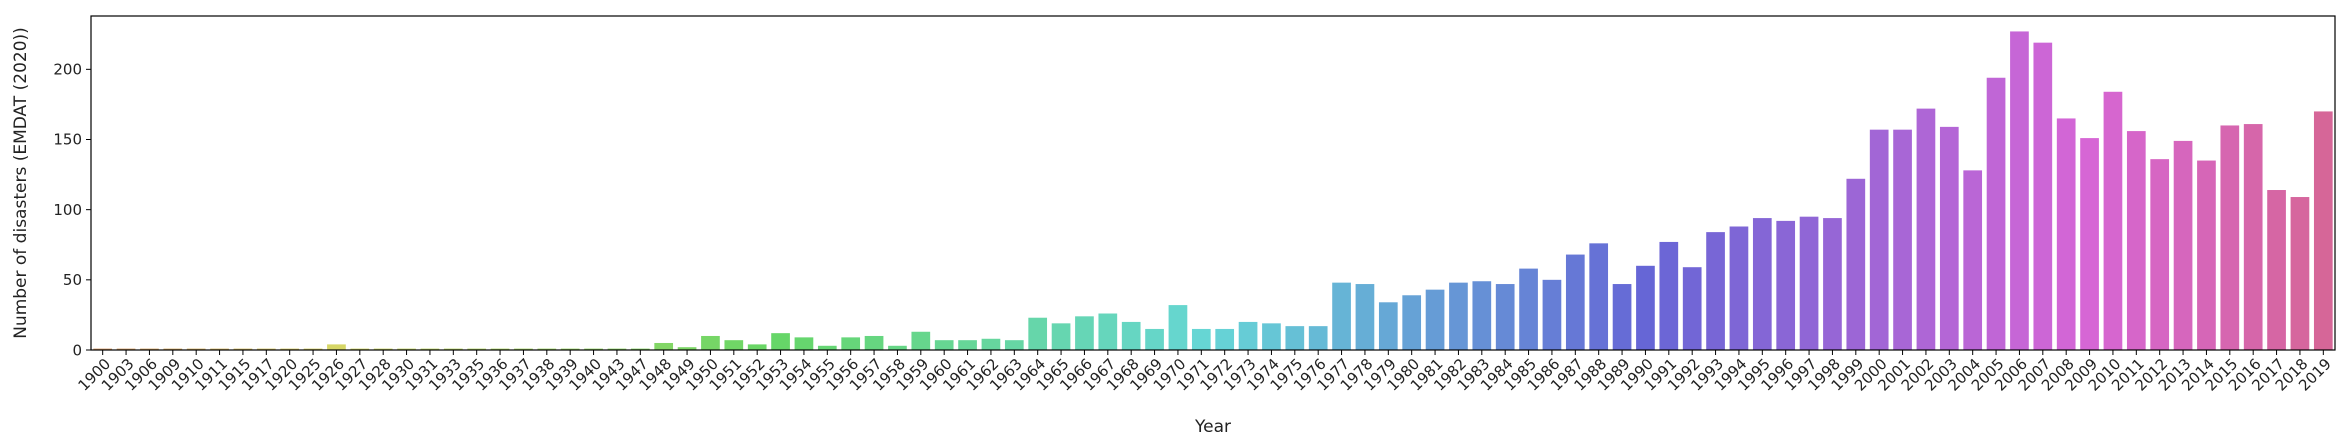 The image size is (2348, 446). What do you see at coordinates (1248, 335) in the screenshot?
I see `bar-1973` at bounding box center [1248, 335].